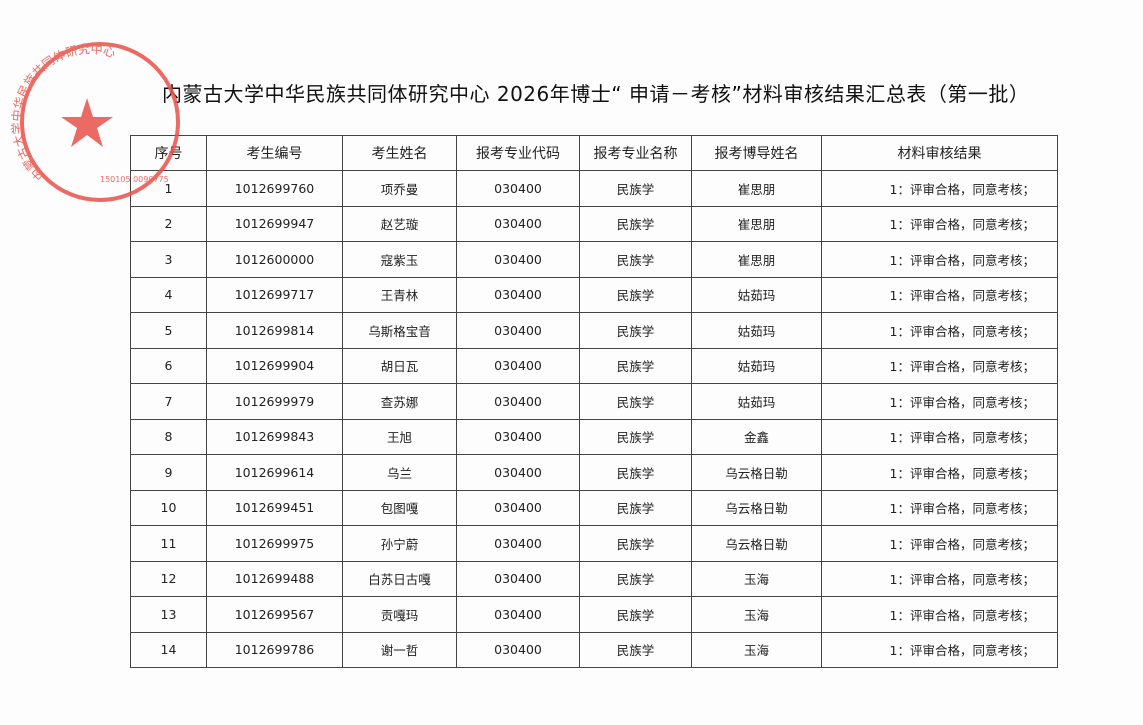 Image resolution: width=1143 pixels, height=725 pixels. What do you see at coordinates (274, 259) in the screenshot?
I see `candidate-id: 1012600000` at bounding box center [274, 259].